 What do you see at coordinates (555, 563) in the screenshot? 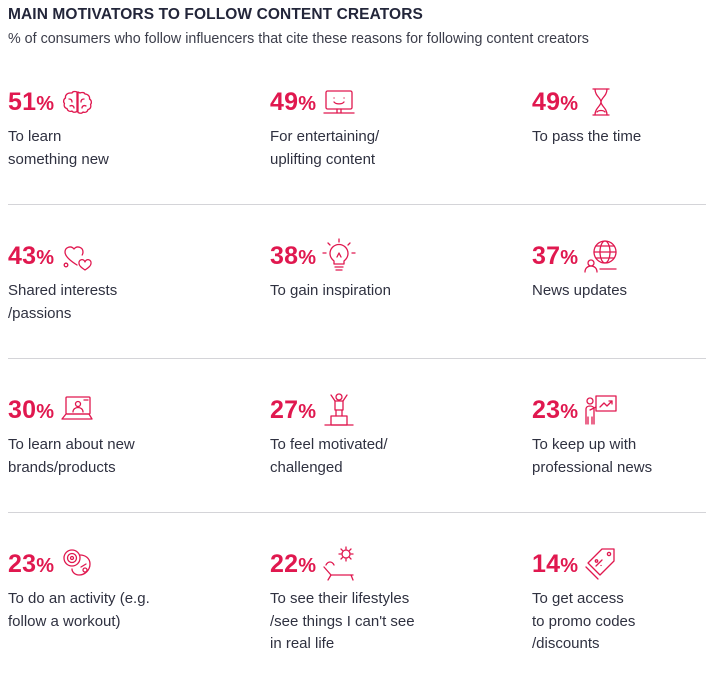
I see `percentage-value: 14%` at bounding box center [555, 563].